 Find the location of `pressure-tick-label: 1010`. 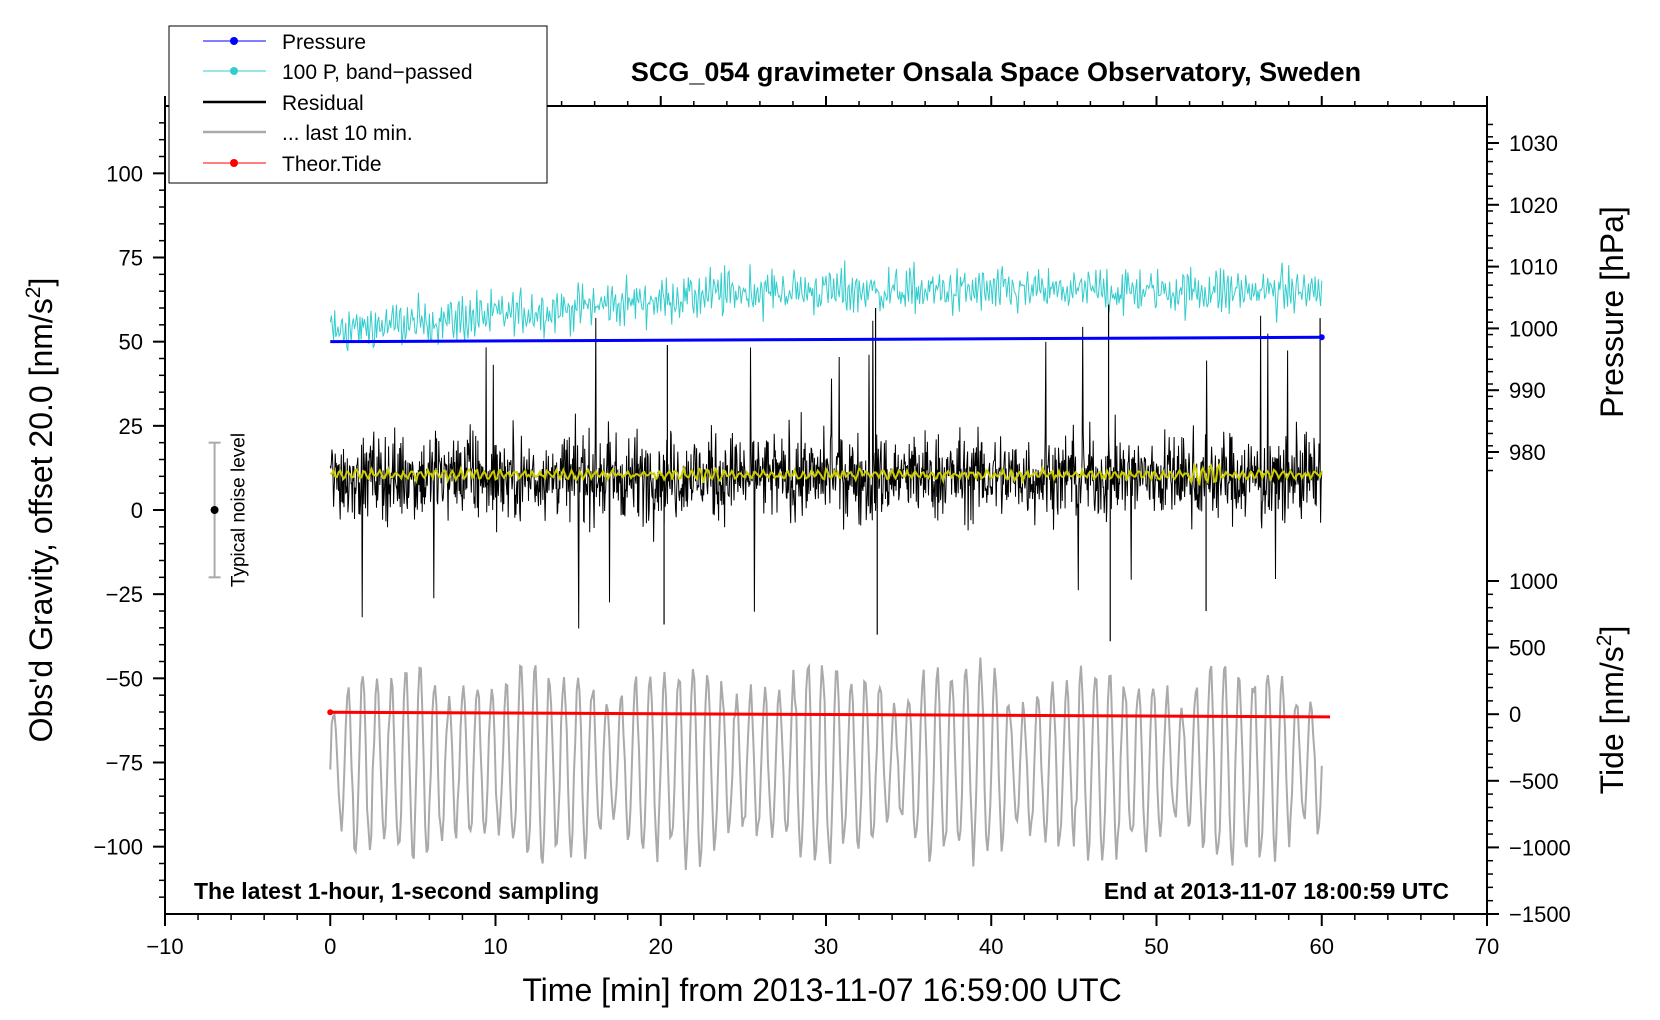

pressure-tick-label: 1010 is located at coordinates (1533, 267).